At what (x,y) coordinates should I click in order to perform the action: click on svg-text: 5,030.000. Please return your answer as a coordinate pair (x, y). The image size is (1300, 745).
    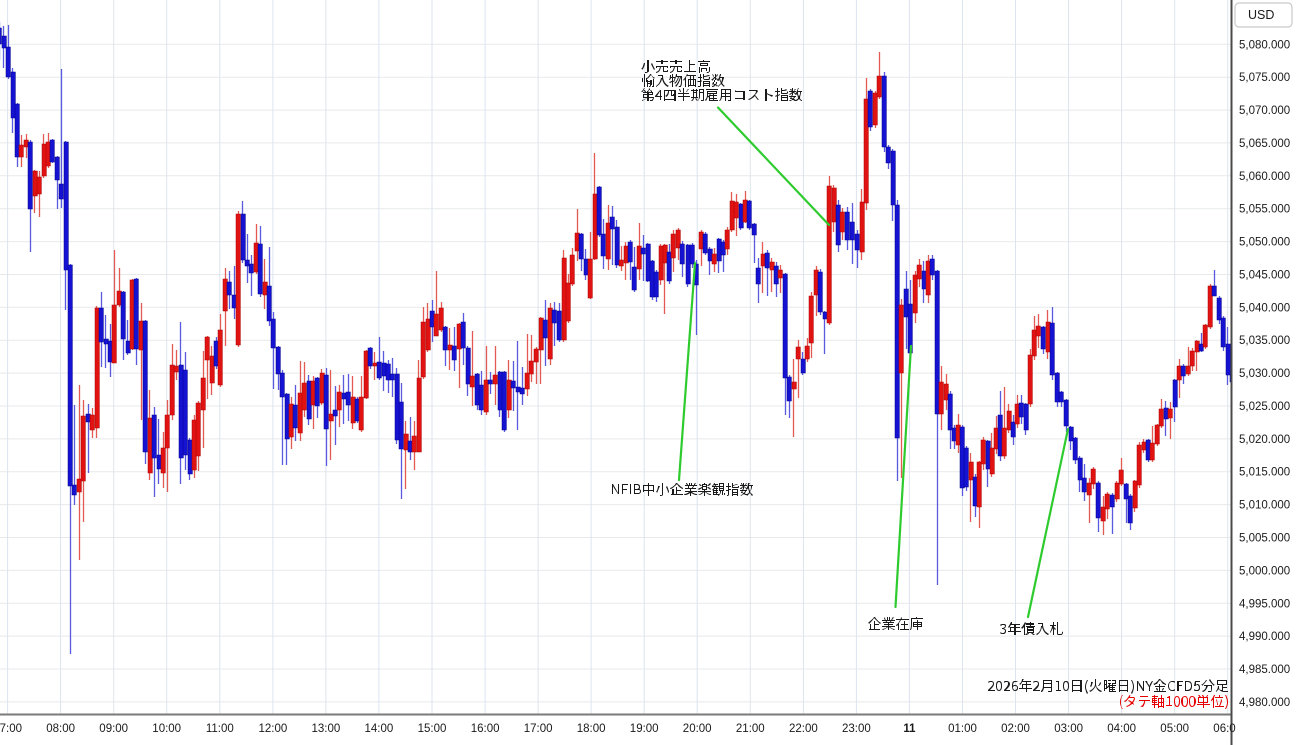
    Looking at the image, I should click on (1264, 374).